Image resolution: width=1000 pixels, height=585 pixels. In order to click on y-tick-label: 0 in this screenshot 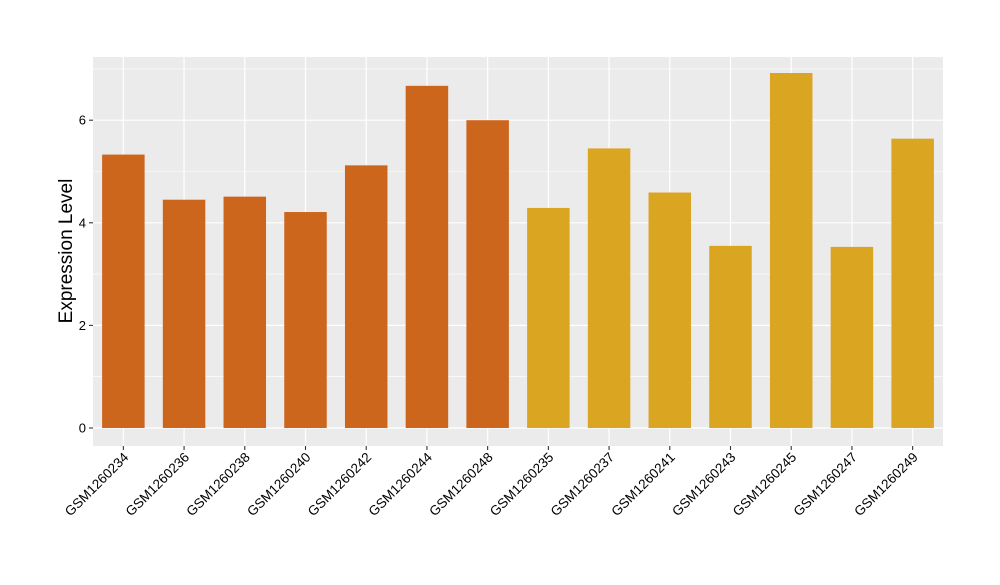, I will do `click(82, 428)`.